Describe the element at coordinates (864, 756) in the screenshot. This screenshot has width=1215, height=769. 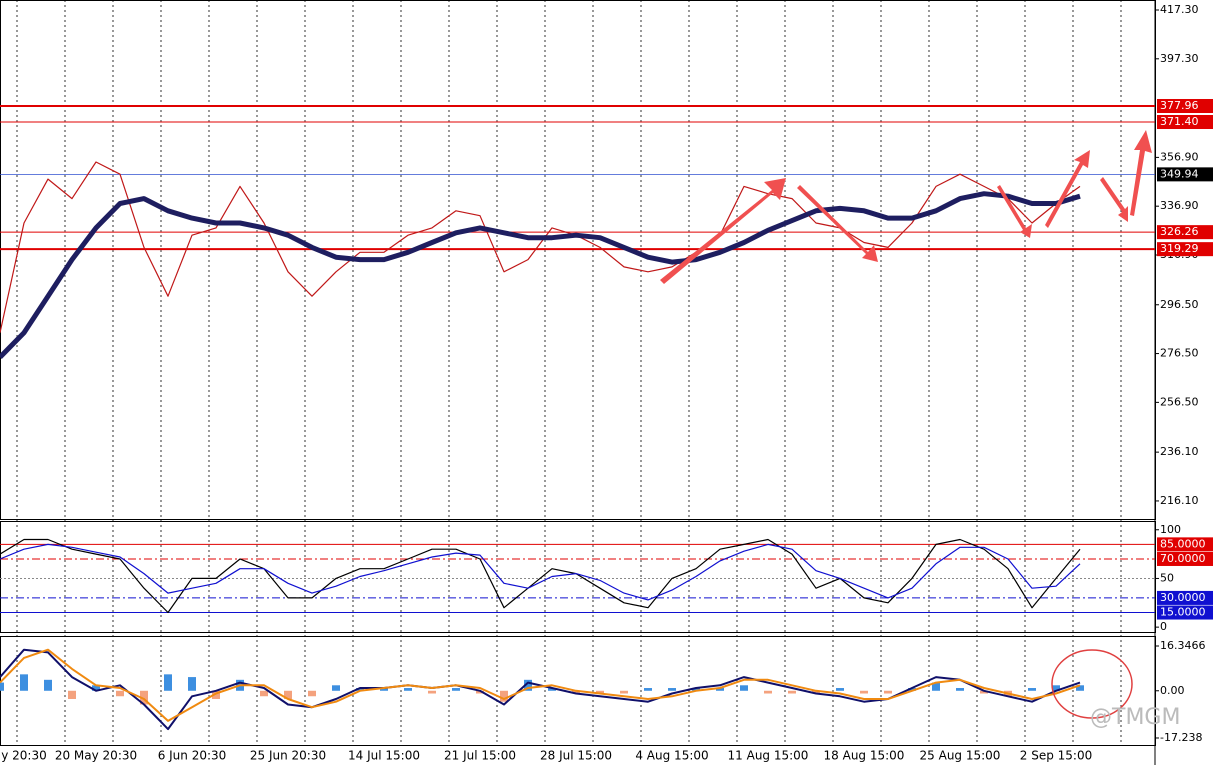
I see `x-tick-label: 18 Aug 15:00` at that location.